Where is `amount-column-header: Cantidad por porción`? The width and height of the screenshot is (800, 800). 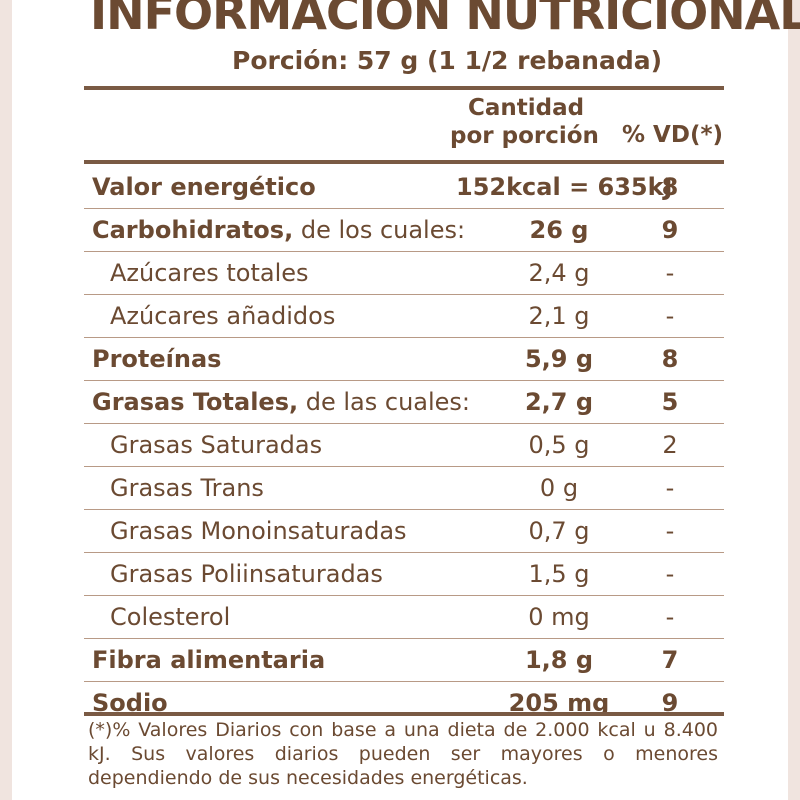
amount-column-header: Cantidad por porción is located at coordinates (530, 122).